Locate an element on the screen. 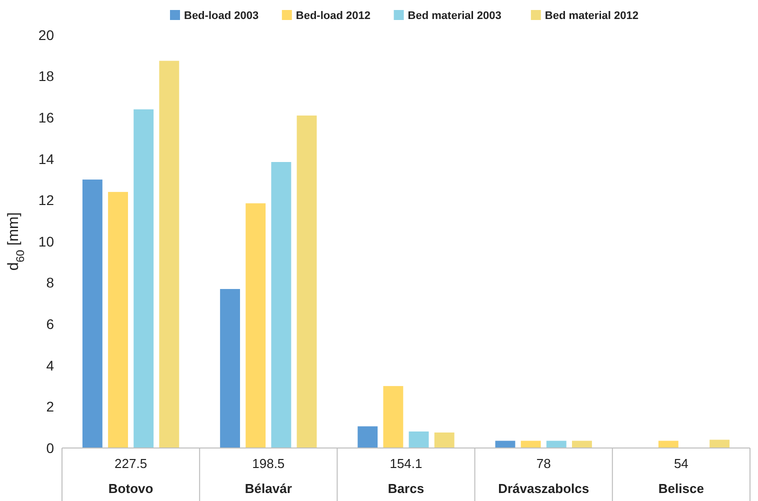 The width and height of the screenshot is (758, 501). x-tick-label: 54 Belisce is located at coordinates (681, 476).